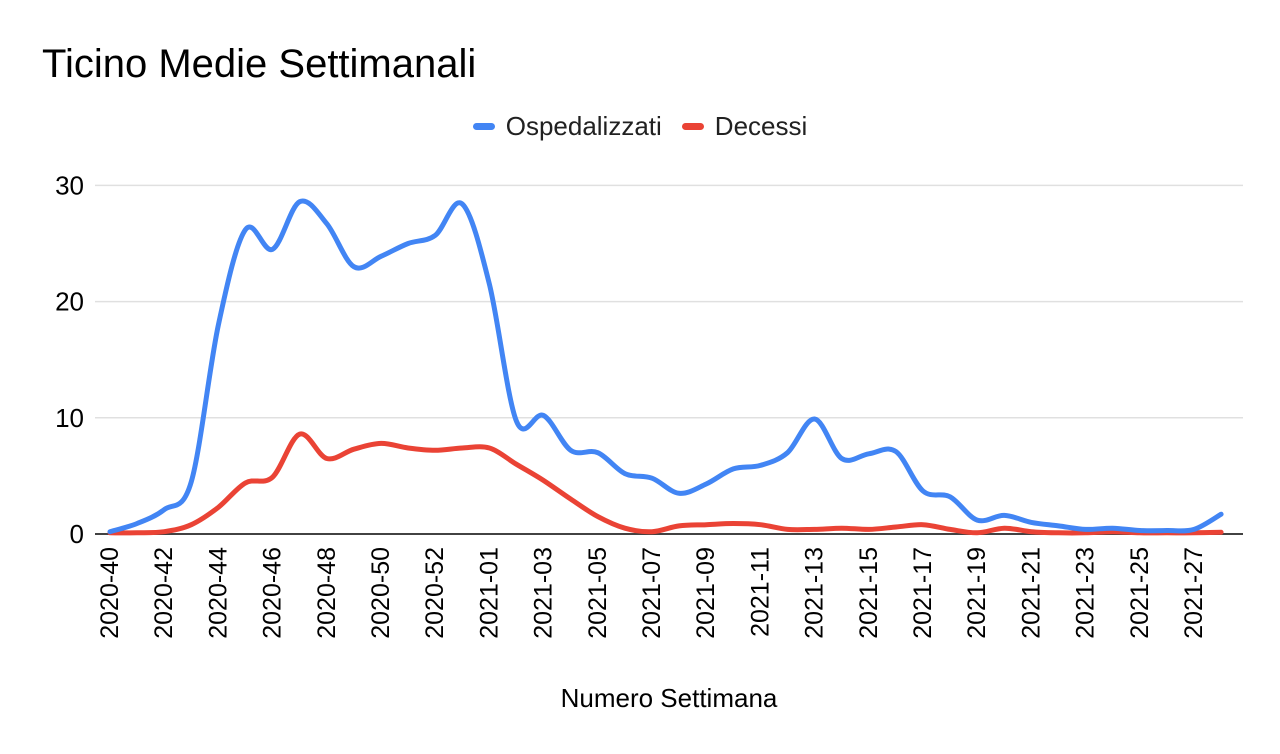 This screenshot has height=754, width=1280. Describe the element at coordinates (218, 593) in the screenshot. I see `x-tick-label: 2020-44` at that location.